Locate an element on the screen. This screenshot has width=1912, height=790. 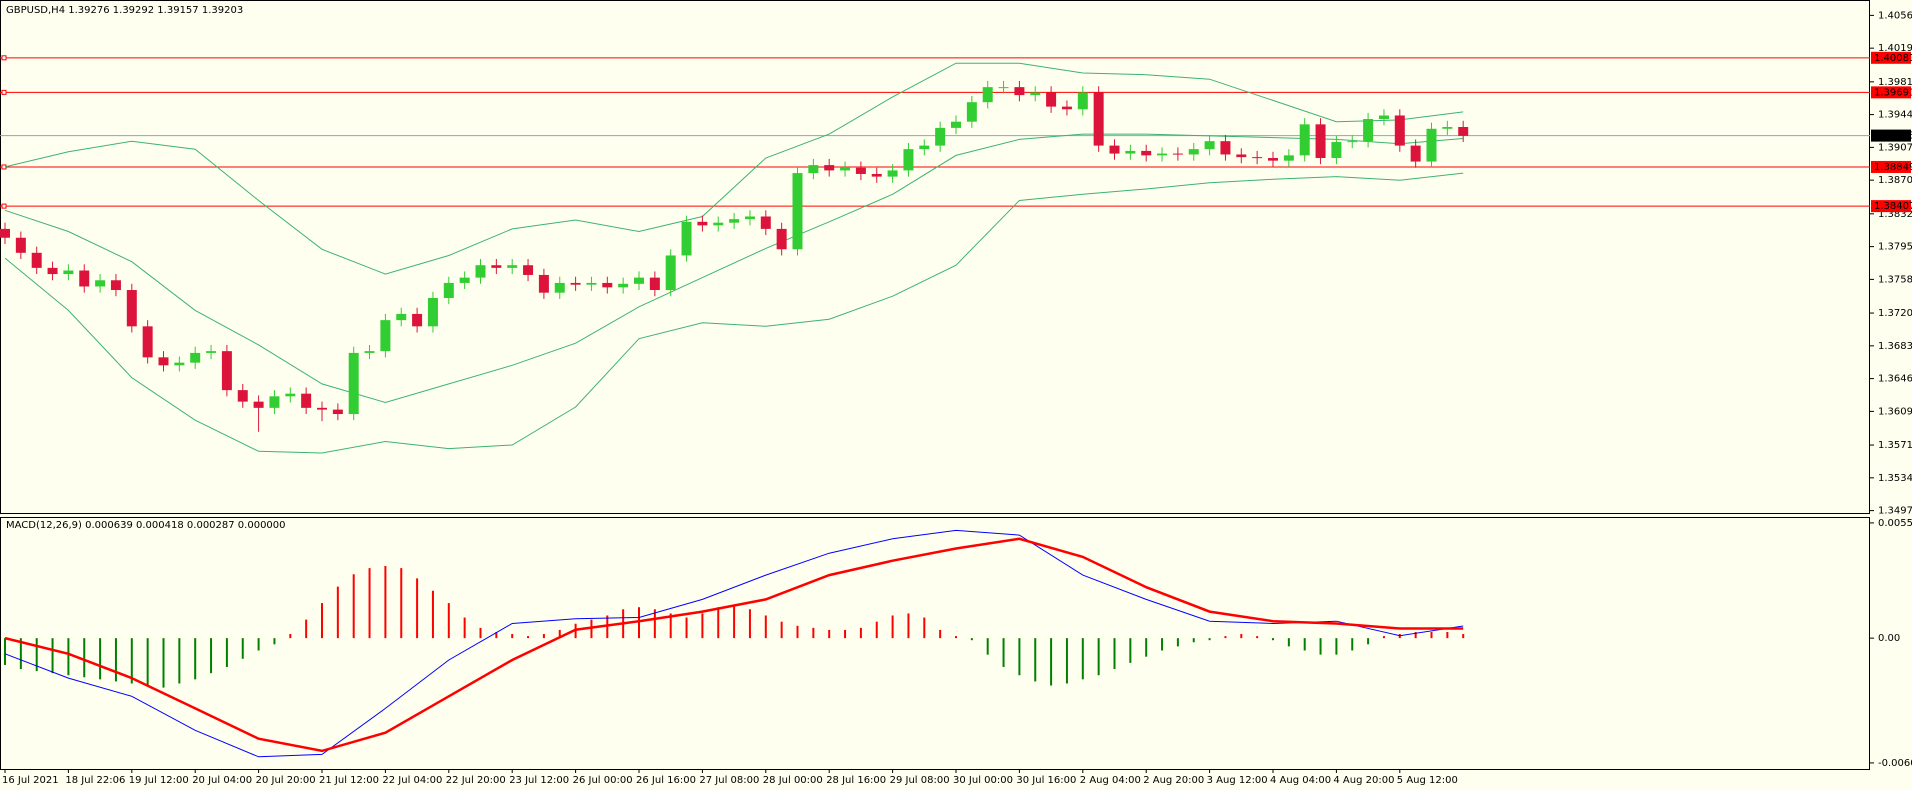
x-tick-label: 29 Jul 08:00 is located at coordinates (920, 780).